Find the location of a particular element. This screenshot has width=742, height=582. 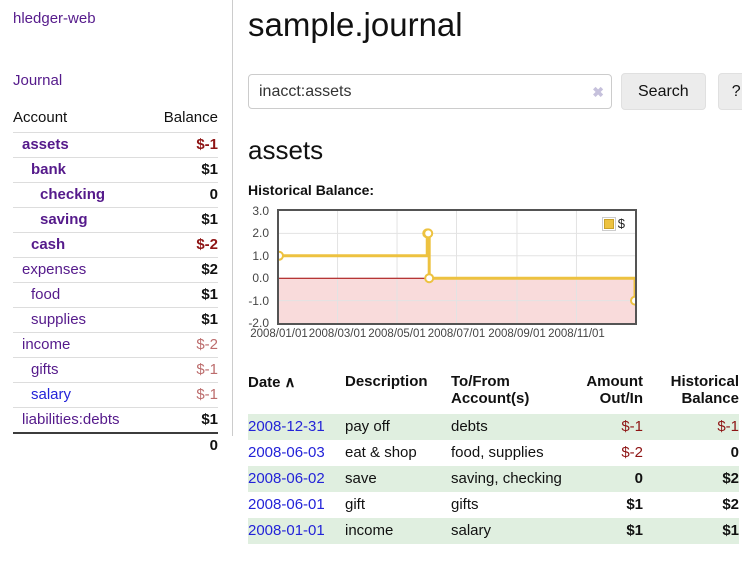

account-link: income is located at coordinates (46, 344).